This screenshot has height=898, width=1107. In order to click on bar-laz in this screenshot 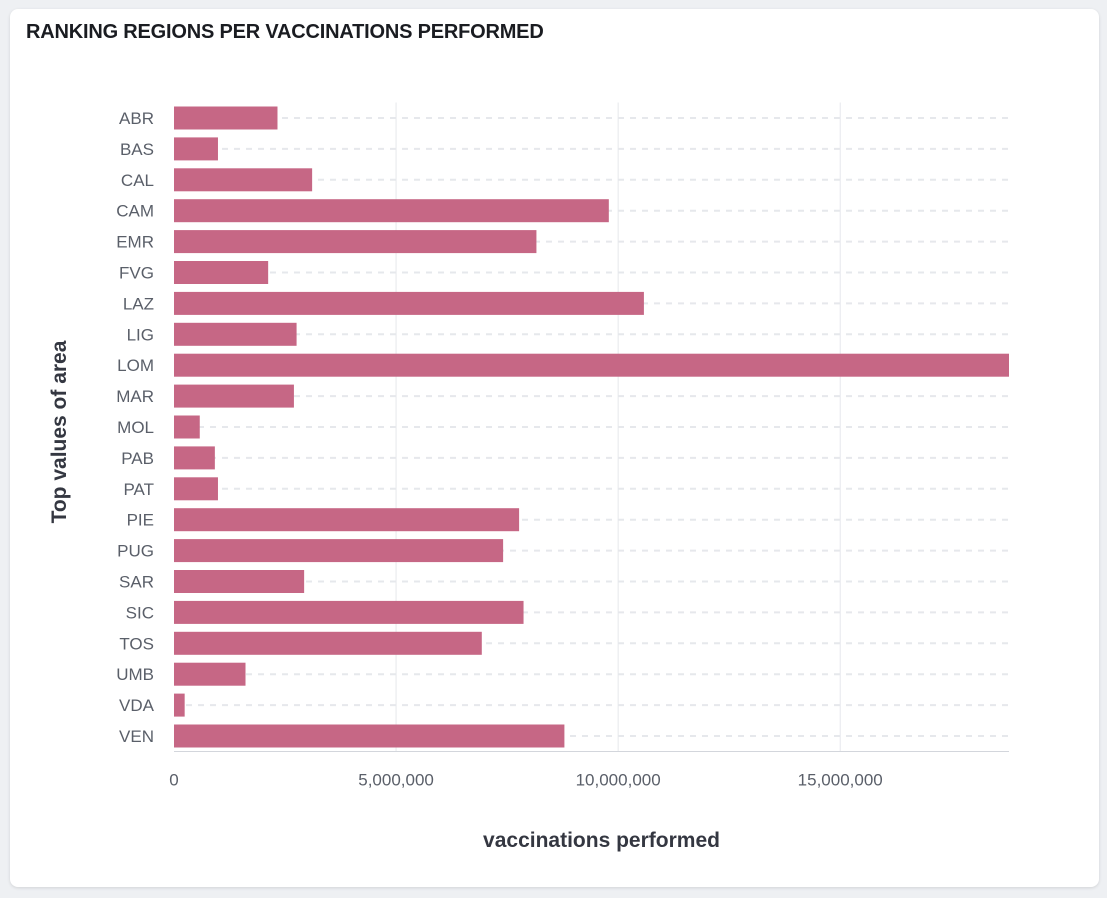, I will do `click(409, 303)`.